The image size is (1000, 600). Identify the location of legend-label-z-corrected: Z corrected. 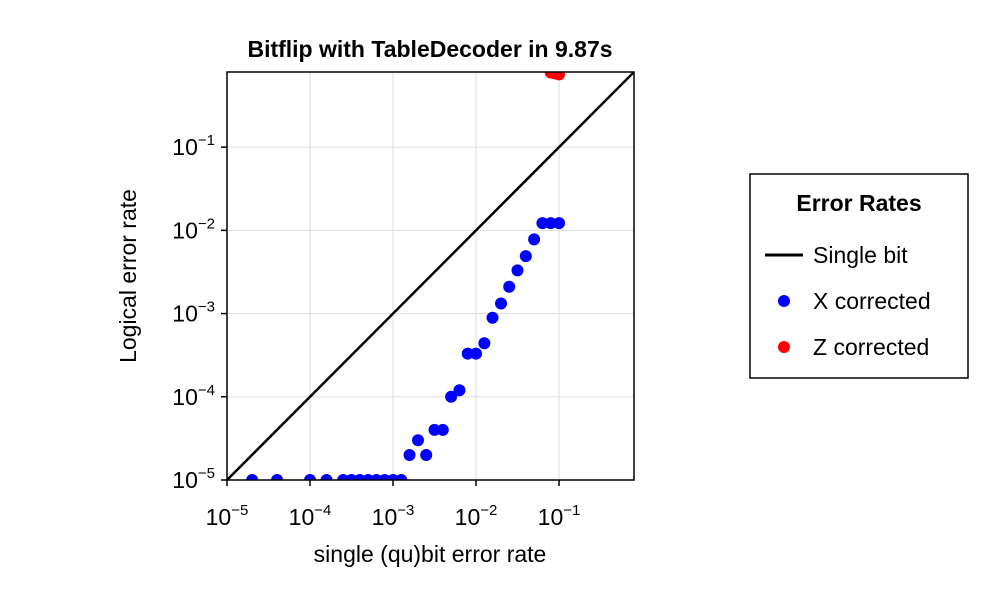
(871, 347).